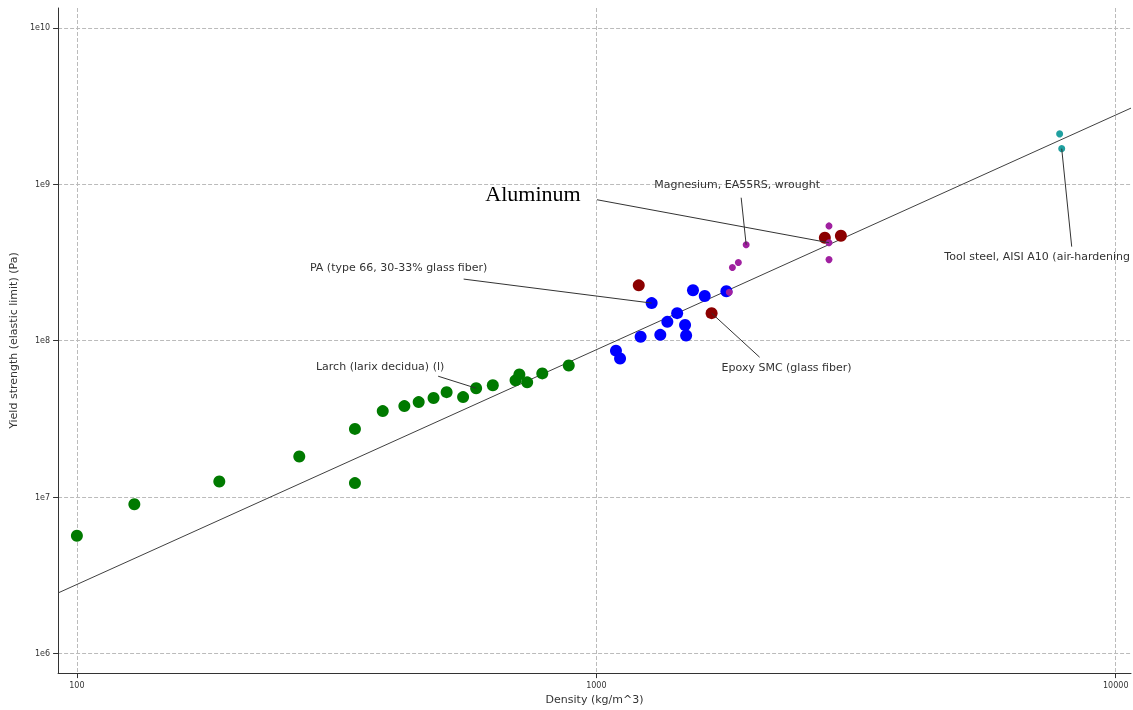  What do you see at coordinates (42, 497) in the screenshot?
I see `y-tick-label: 1e7` at bounding box center [42, 497].